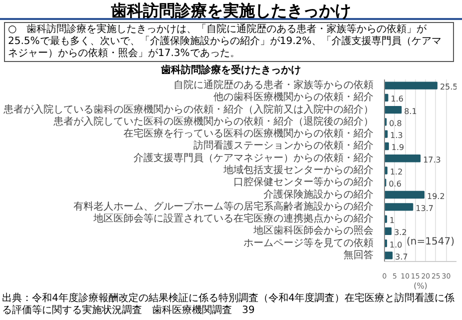  I want to click on data-label: 1.2, so click(396, 172).